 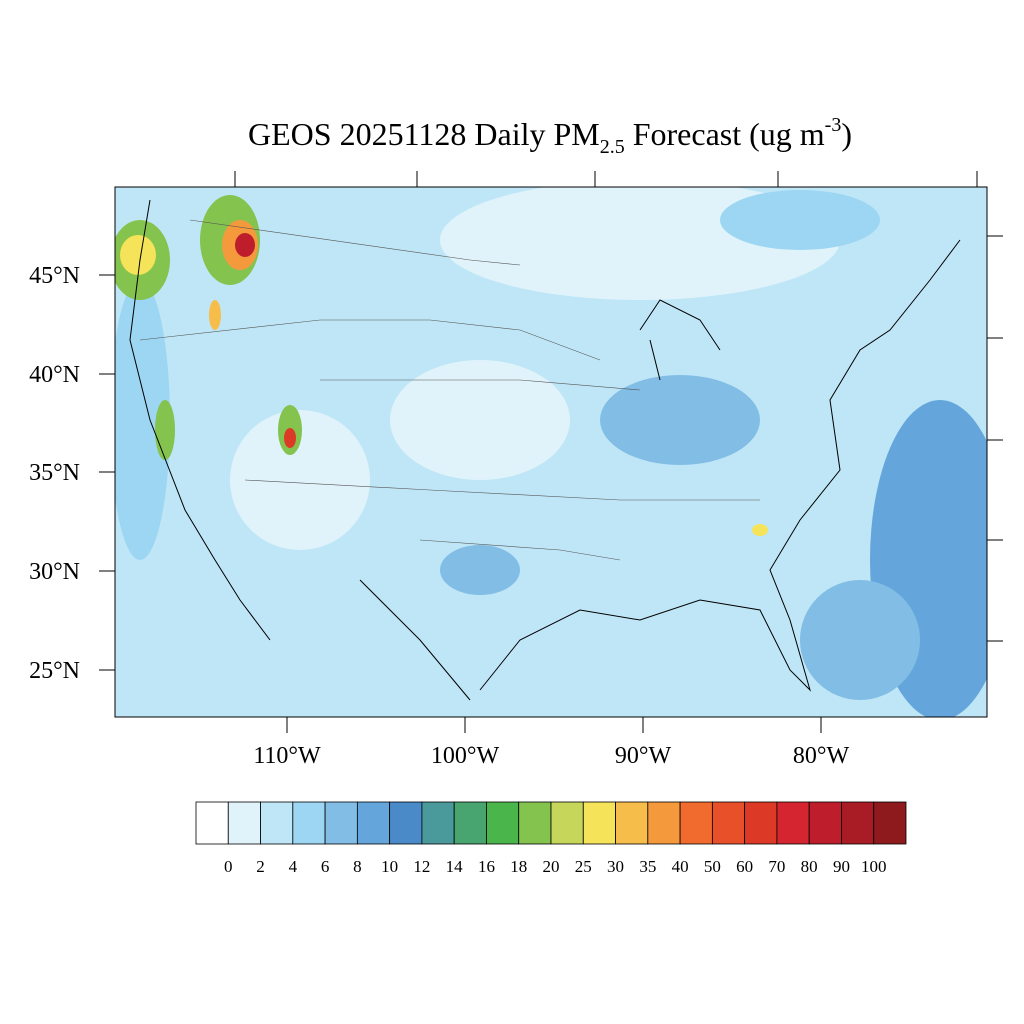 I want to click on colorbar-label: 25, so click(x=583, y=866).